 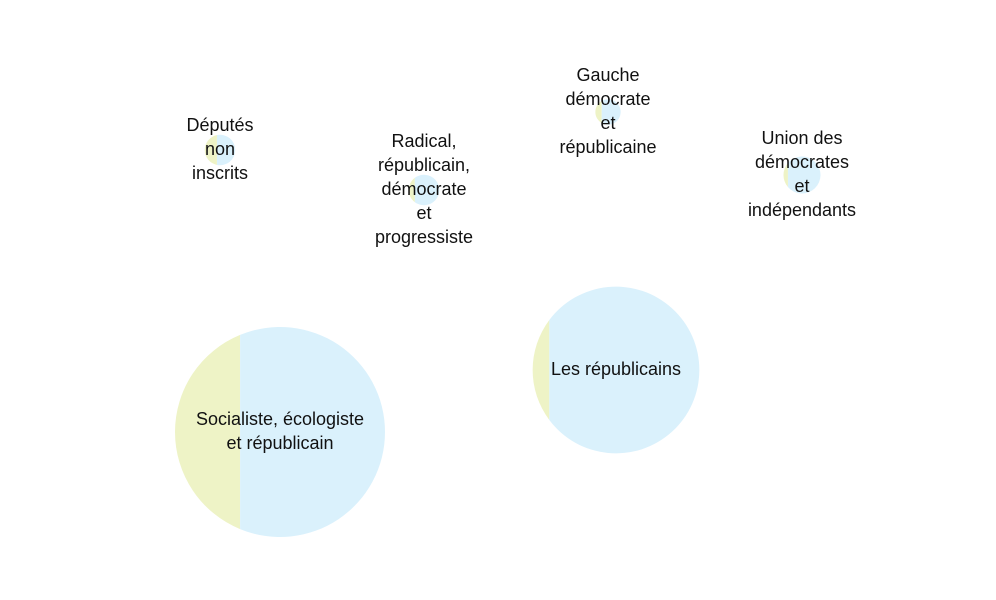 I want to click on bubble-label-line: Députés, so click(x=219, y=125).